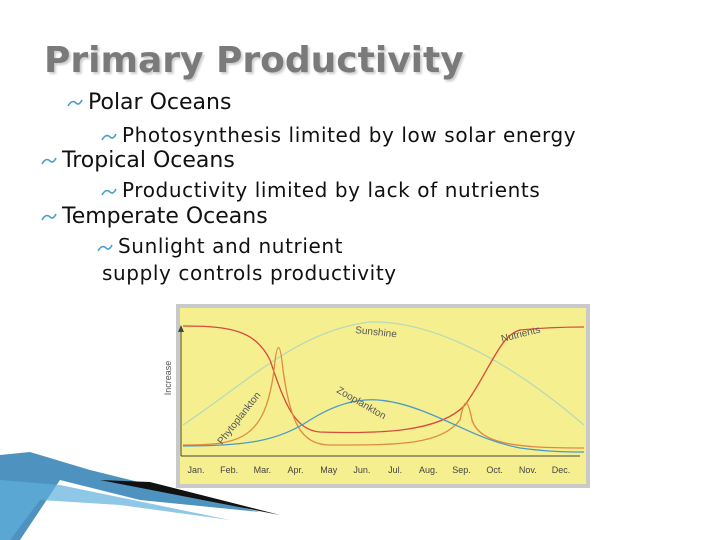 The width and height of the screenshot is (720, 540). Describe the element at coordinates (148, 160) in the screenshot. I see `bullet-text: Tropical Oceans` at that location.